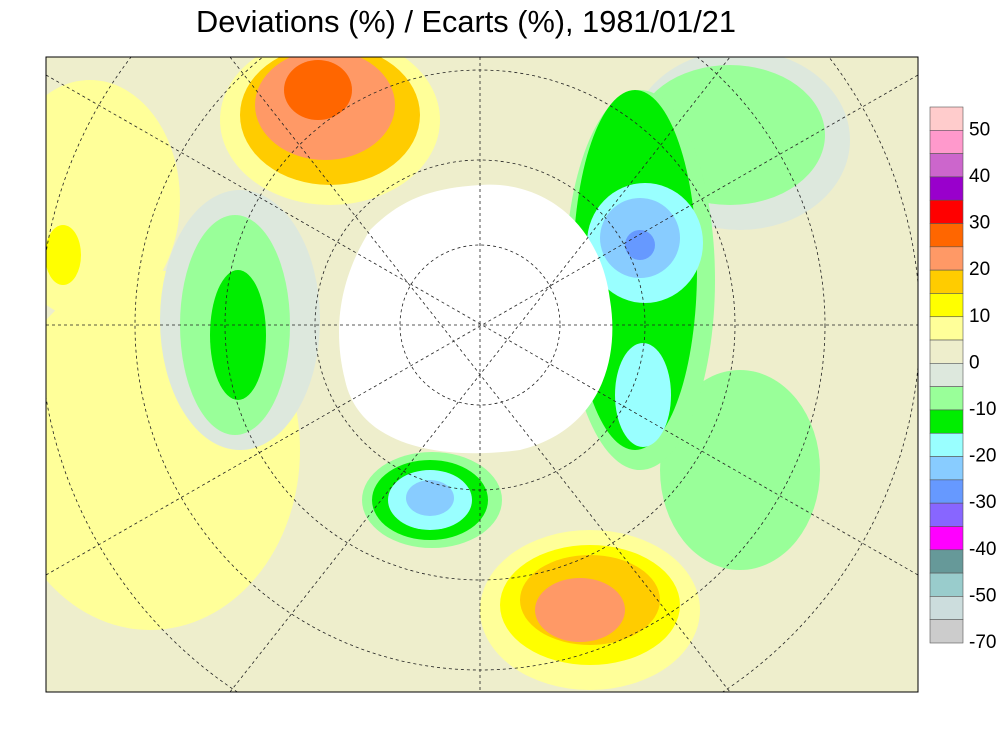 Image resolution: width=1000 pixels, height=731 pixels. What do you see at coordinates (476, 319) in the screenshot?
I see `no-data-area` at bounding box center [476, 319].